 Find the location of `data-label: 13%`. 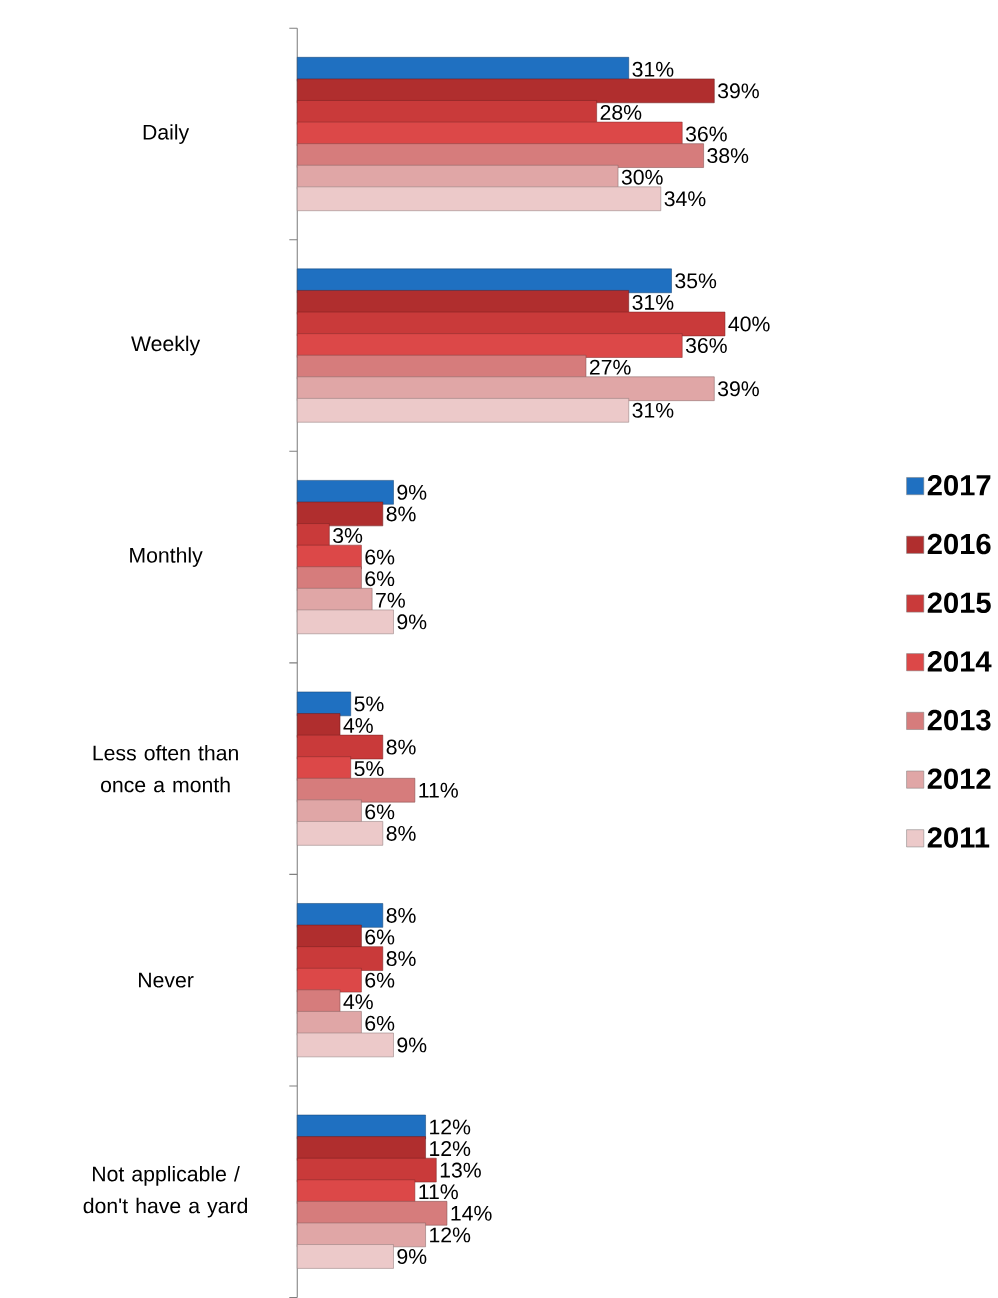

data-label: 13% is located at coordinates (460, 1170).